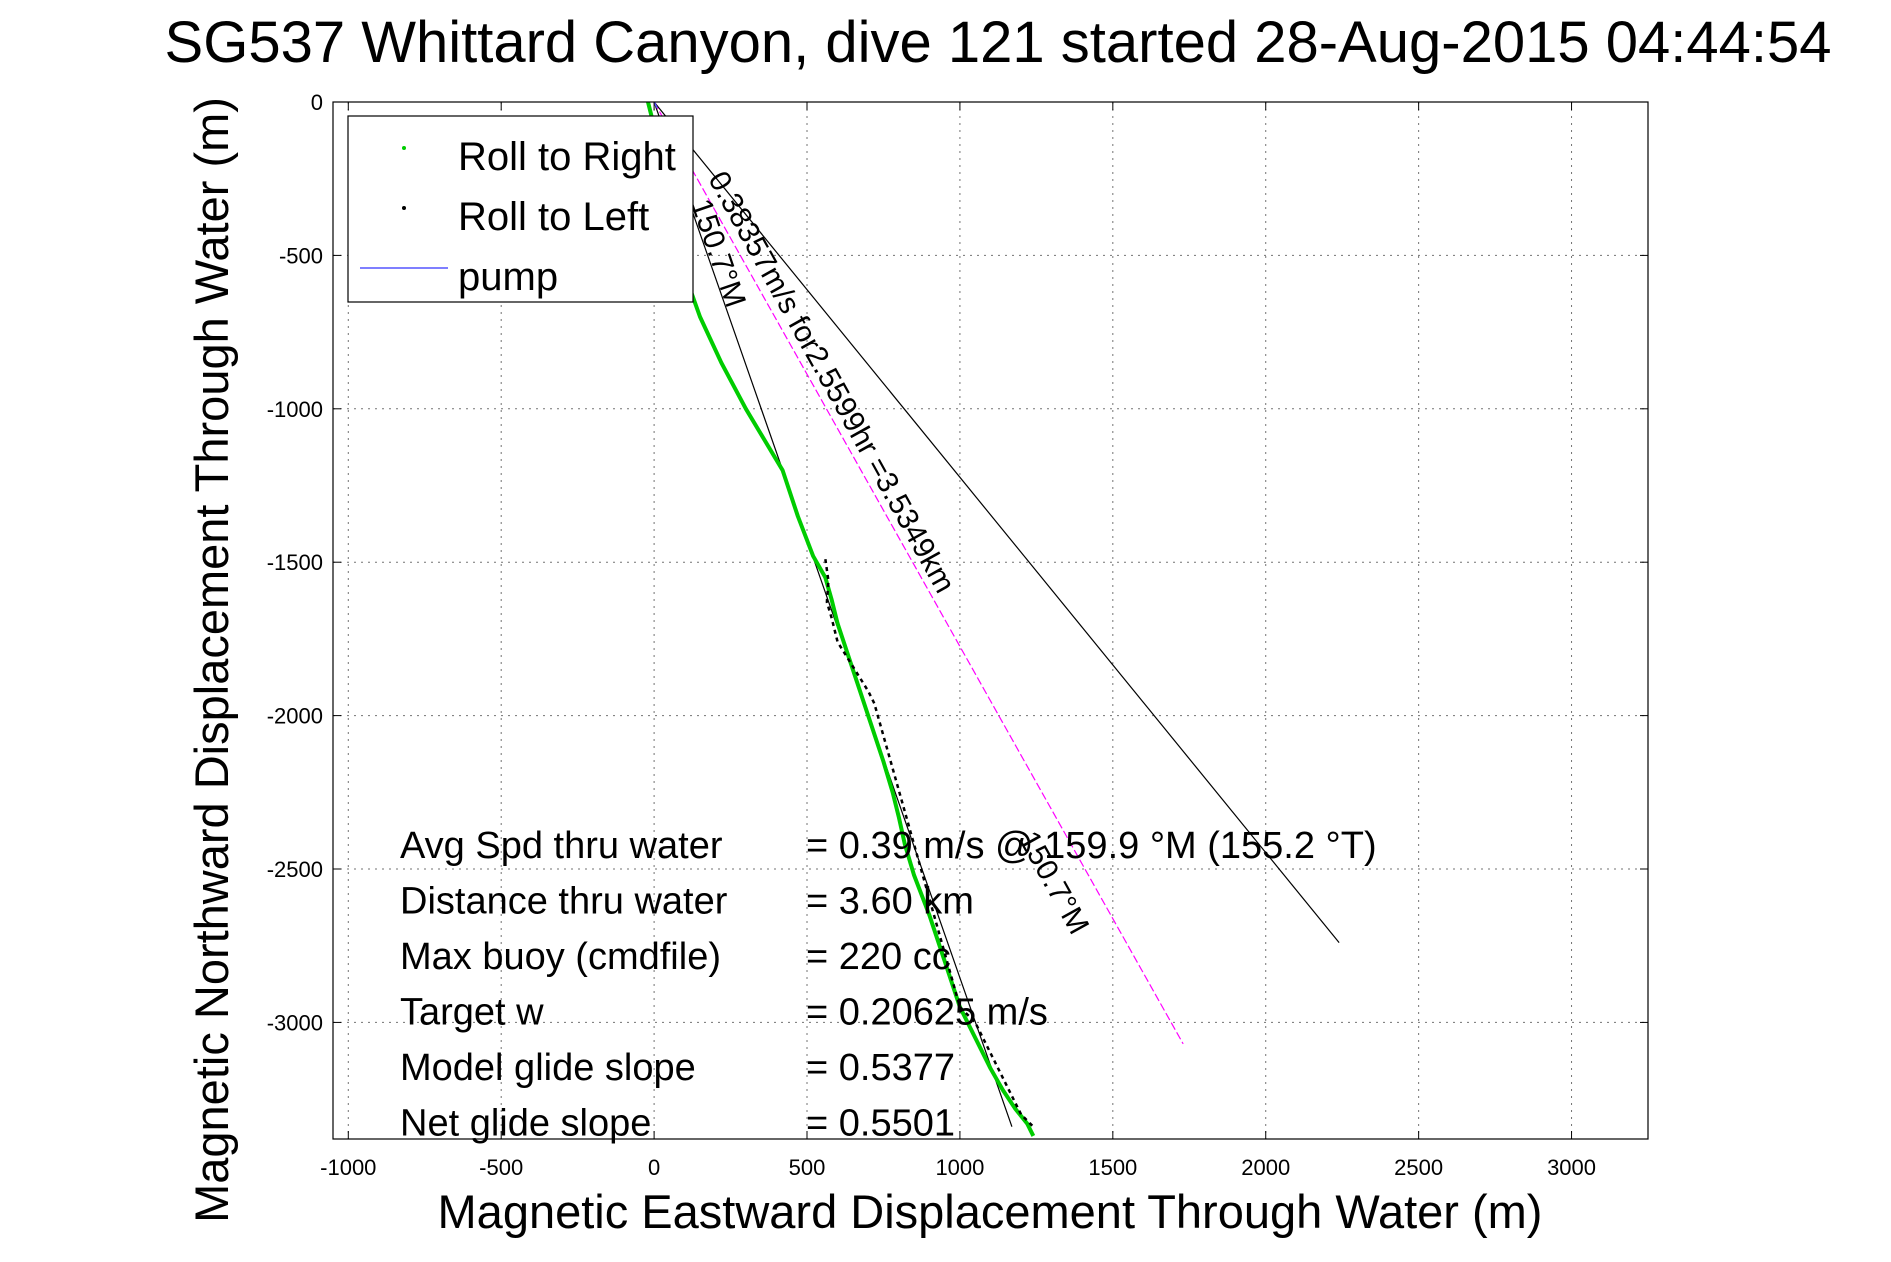  What do you see at coordinates (654, 1167) in the screenshot?
I see `x-tick-label: 0` at bounding box center [654, 1167].